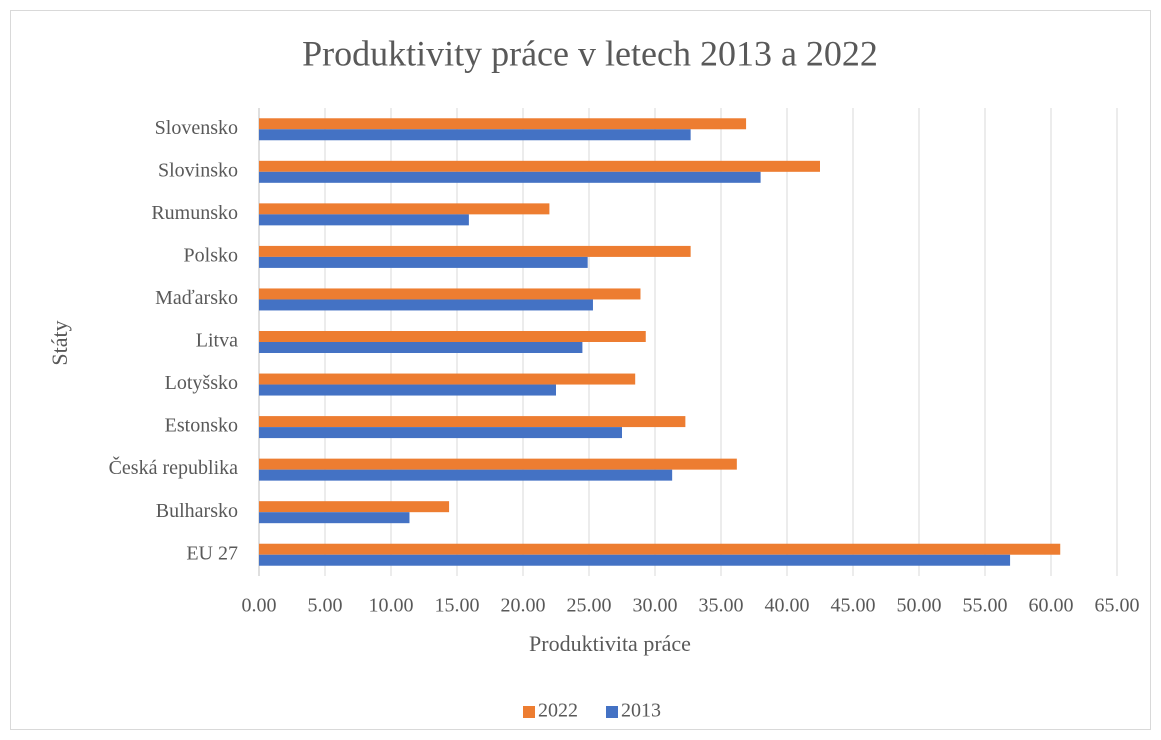 The height and width of the screenshot is (740, 1161). What do you see at coordinates (194, 213) in the screenshot?
I see `y-tick-label: Rumunsko` at bounding box center [194, 213].